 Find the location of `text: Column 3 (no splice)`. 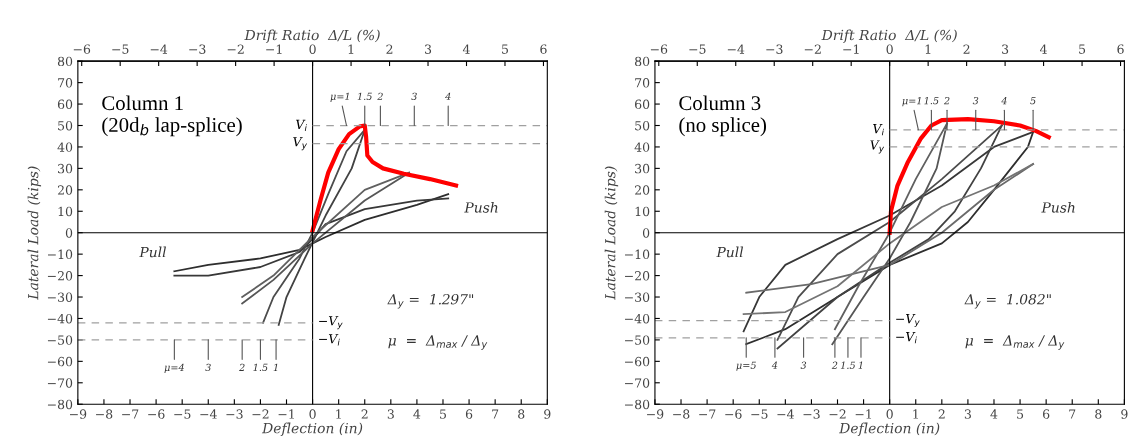

text: Column 3 (no splice) is located at coordinates (723, 116).